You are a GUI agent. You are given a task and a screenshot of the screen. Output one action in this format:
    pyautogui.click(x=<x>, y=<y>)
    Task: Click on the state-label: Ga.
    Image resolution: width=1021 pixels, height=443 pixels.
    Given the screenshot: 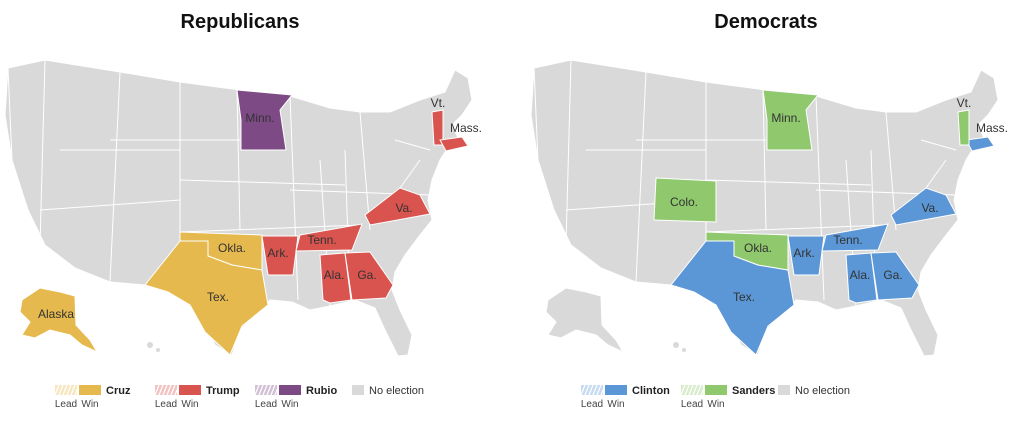 What is the action you would take?
    pyautogui.click(x=366, y=275)
    